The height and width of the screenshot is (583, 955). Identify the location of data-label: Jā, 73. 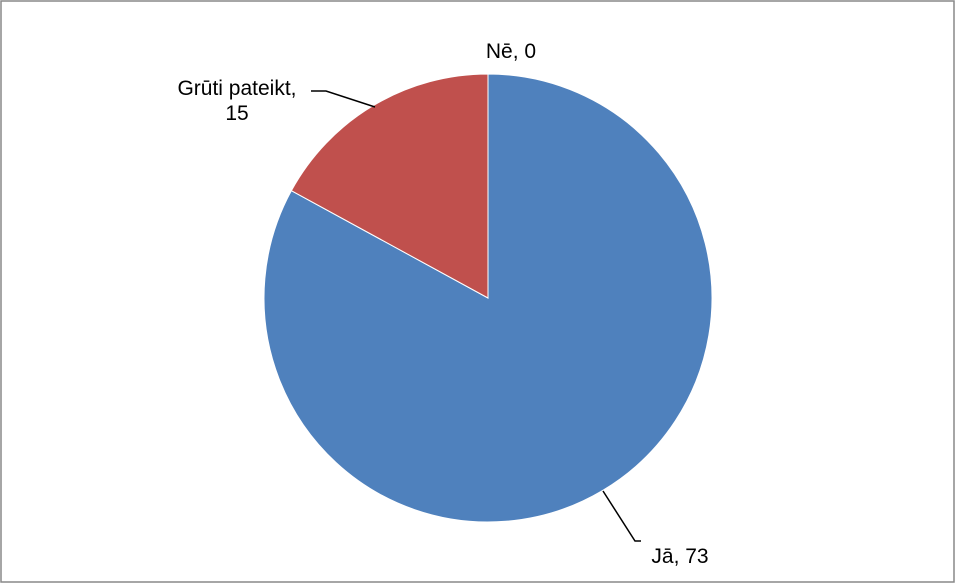
(679, 556).